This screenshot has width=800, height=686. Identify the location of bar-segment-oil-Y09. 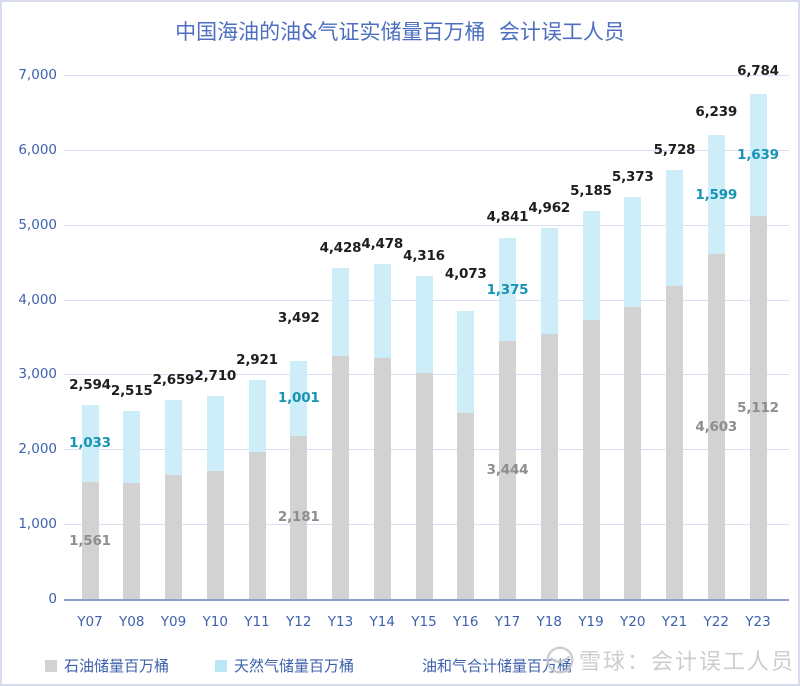
(173, 537).